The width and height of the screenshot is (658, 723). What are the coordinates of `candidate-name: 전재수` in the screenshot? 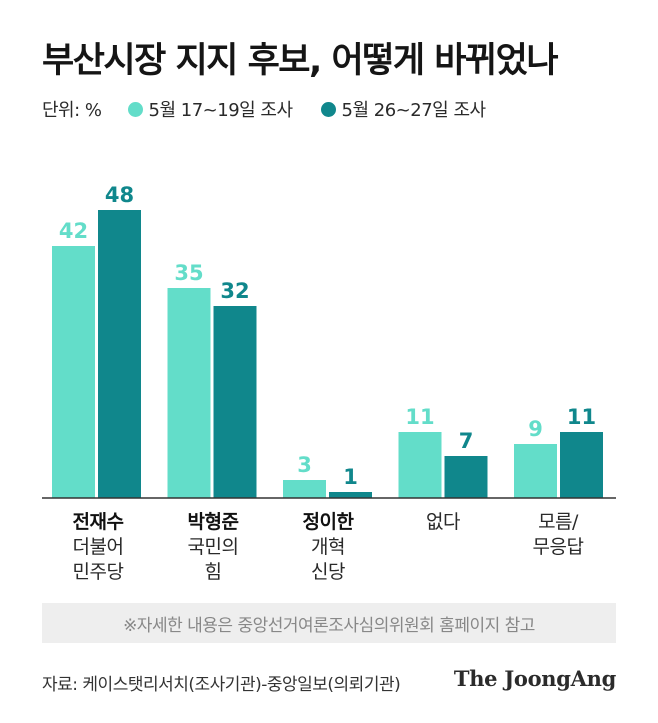 It's located at (98, 522).